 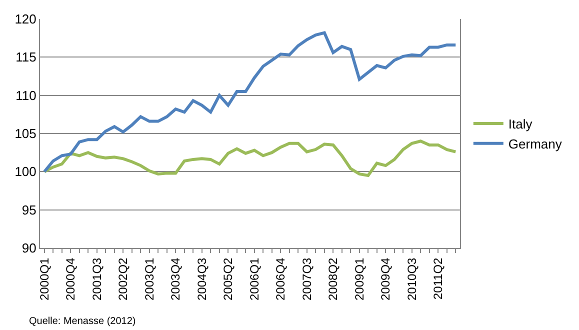 I want to click on x-tick-label: 2001Q3, so click(x=97, y=279).